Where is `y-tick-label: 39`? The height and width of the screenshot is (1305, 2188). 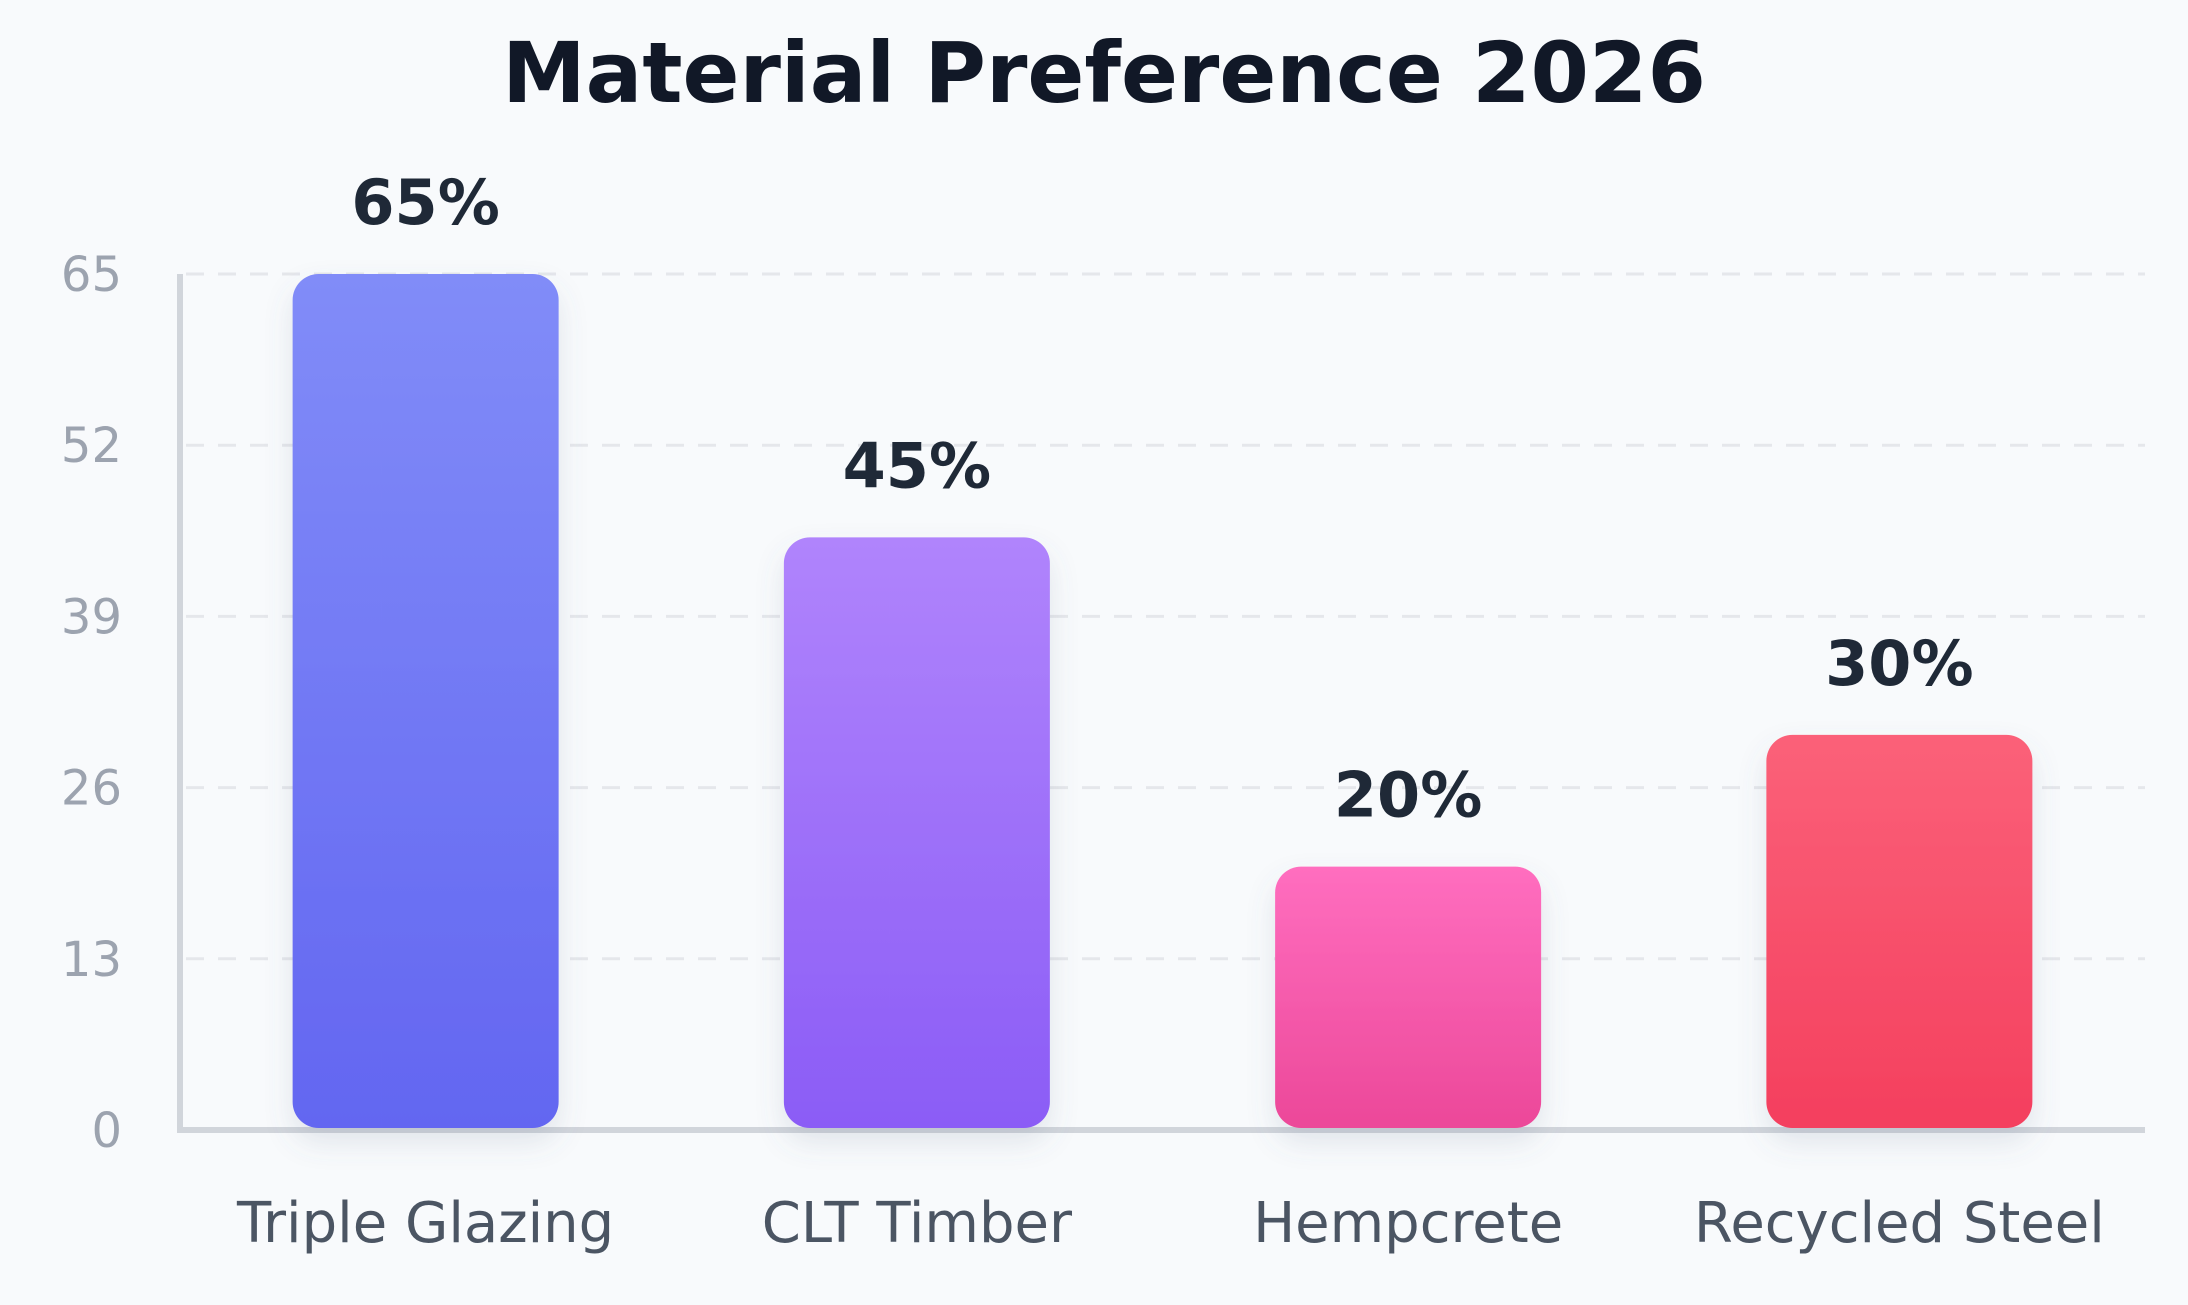
y-tick-label: 39 is located at coordinates (91, 617).